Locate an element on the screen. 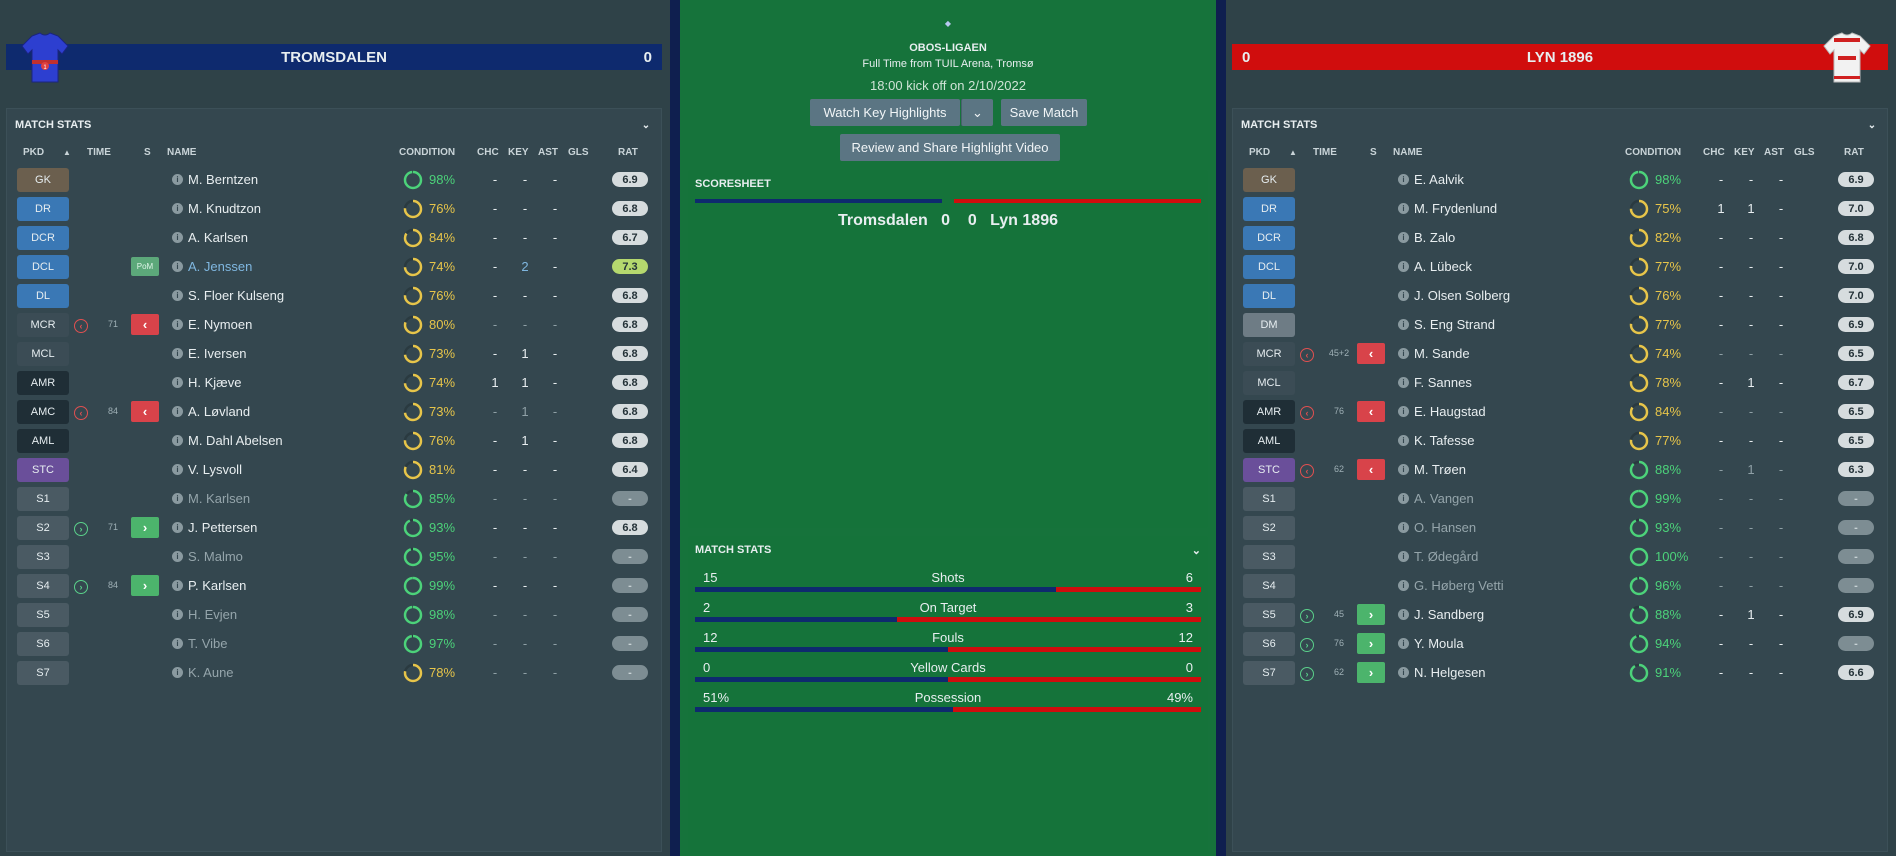  player-name: H. Evjen is located at coordinates (213, 614).